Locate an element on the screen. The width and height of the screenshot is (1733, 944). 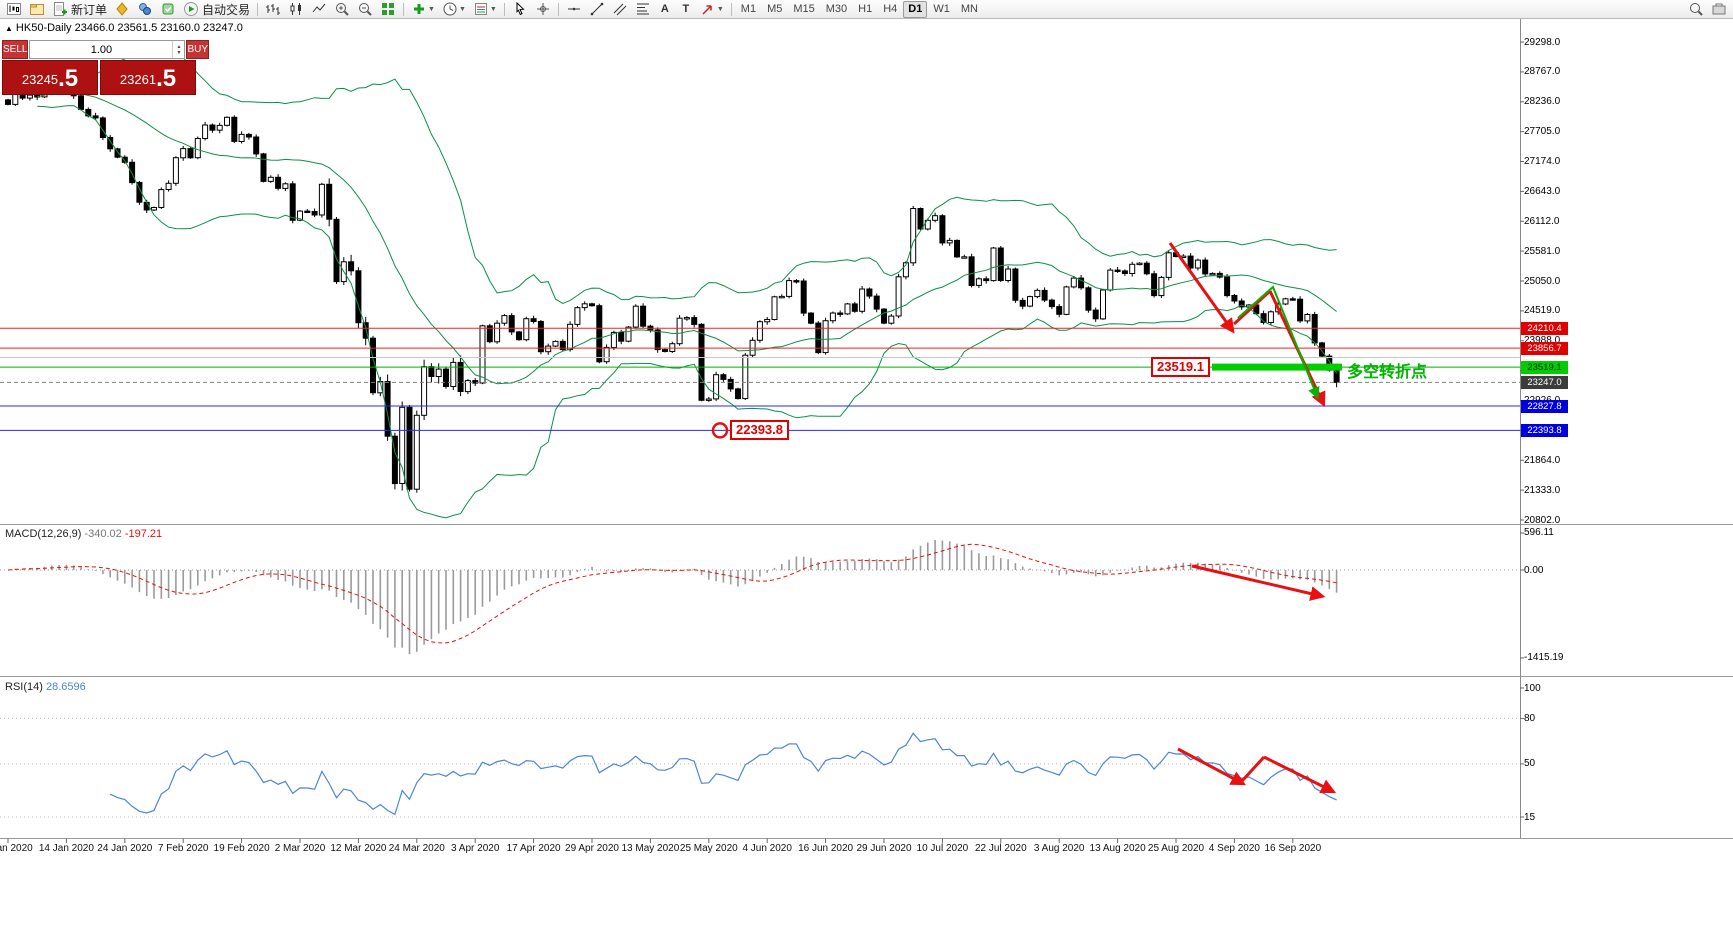
price-axis-label: 28767.0 is located at coordinates (1542, 72).